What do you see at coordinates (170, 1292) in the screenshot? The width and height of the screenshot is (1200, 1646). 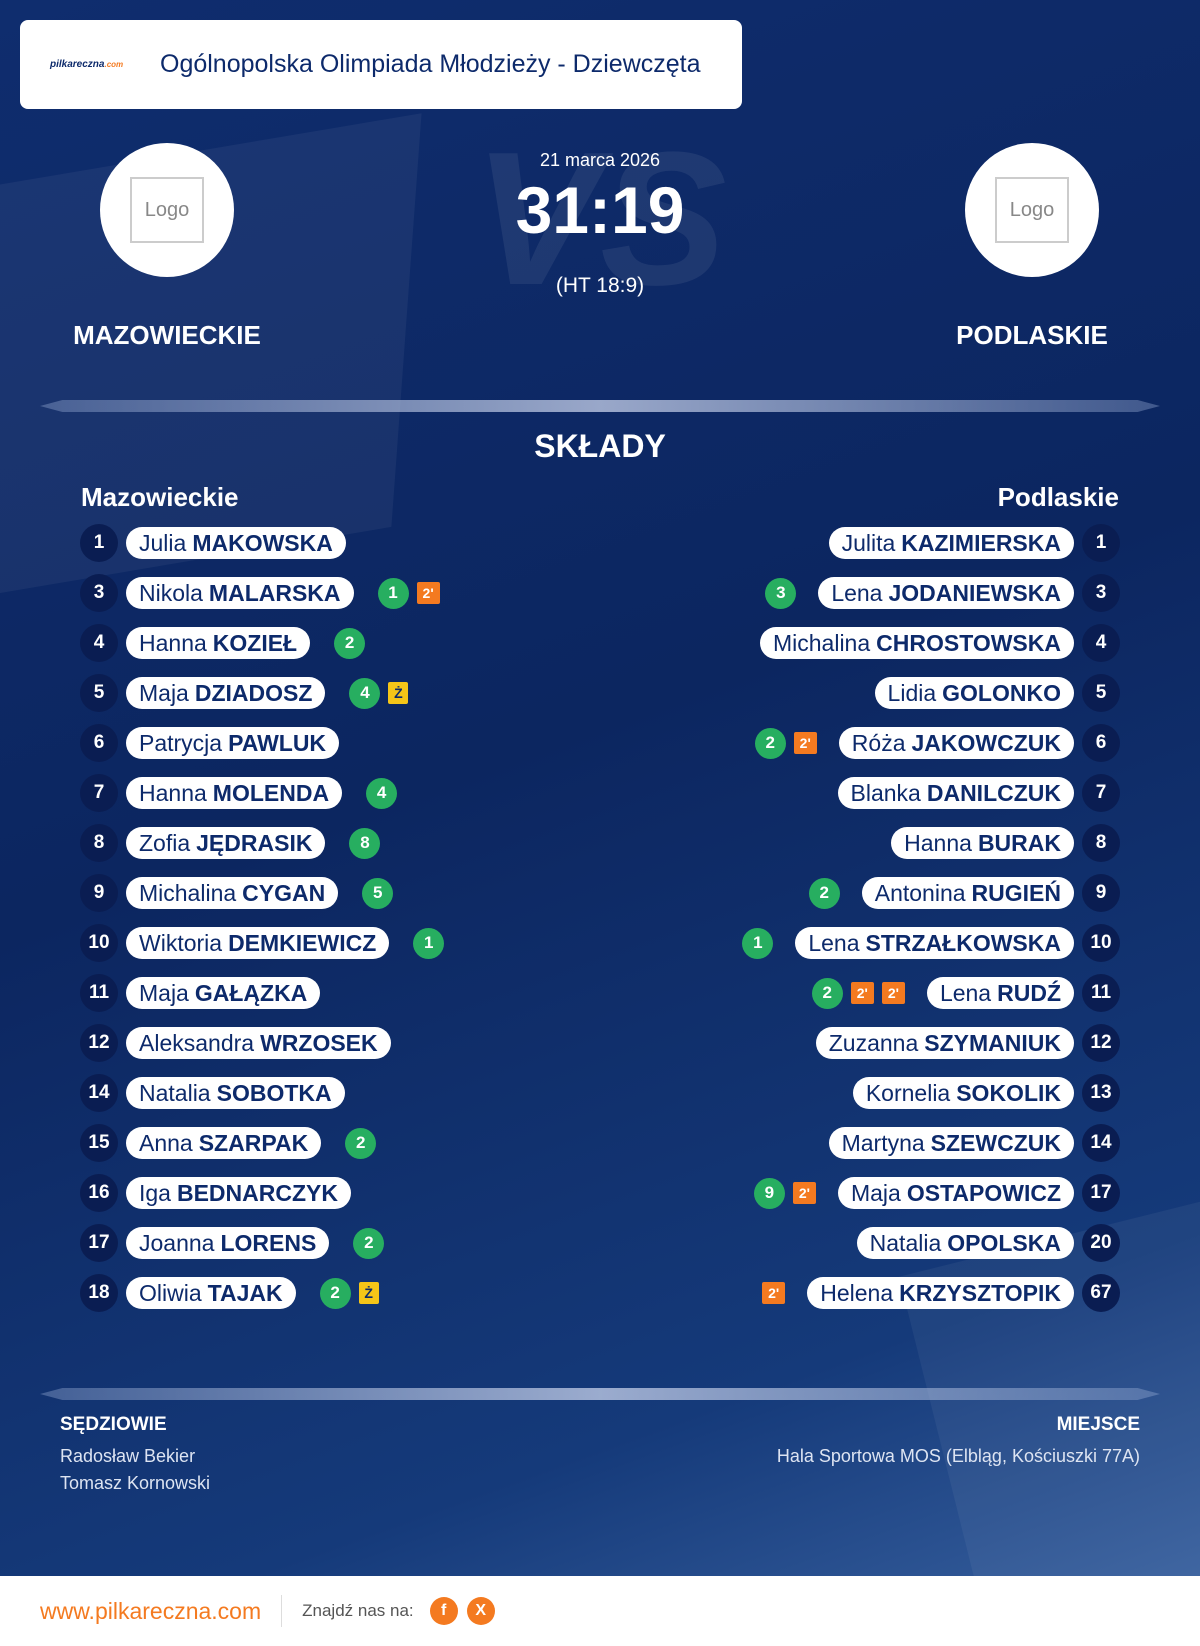 I see `first-name: Oliwia` at bounding box center [170, 1292].